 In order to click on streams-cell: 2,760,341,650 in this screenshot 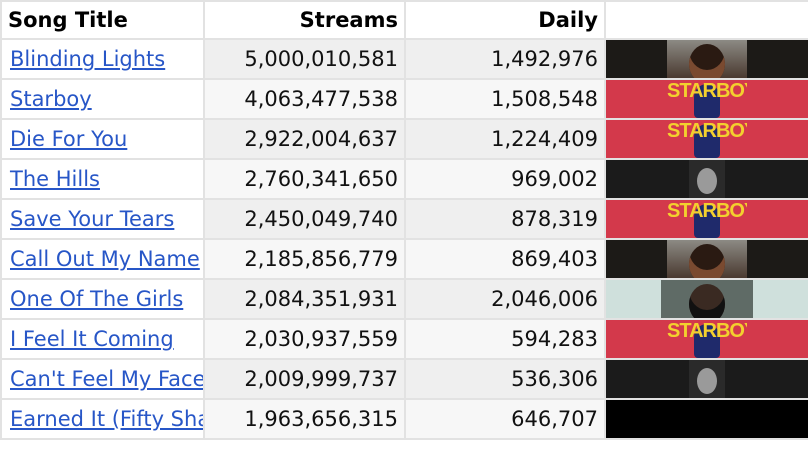, I will do `click(304, 179)`.